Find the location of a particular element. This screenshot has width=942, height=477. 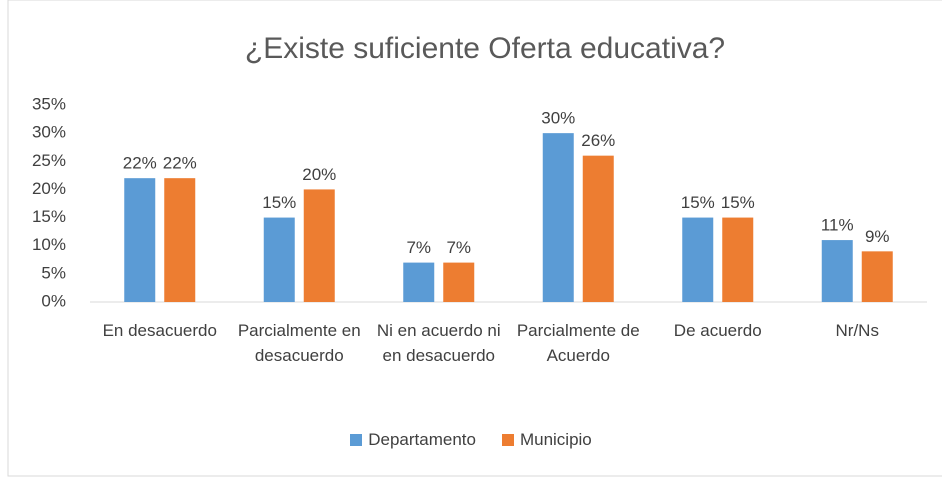

x-tick-label: De acuerdo is located at coordinates (717, 330).